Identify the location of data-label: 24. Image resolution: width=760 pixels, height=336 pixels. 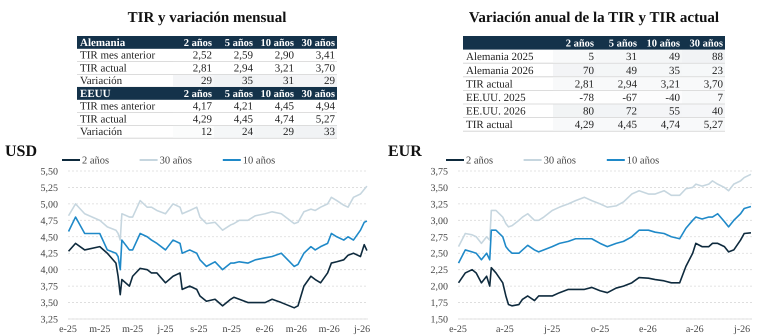
(248, 132).